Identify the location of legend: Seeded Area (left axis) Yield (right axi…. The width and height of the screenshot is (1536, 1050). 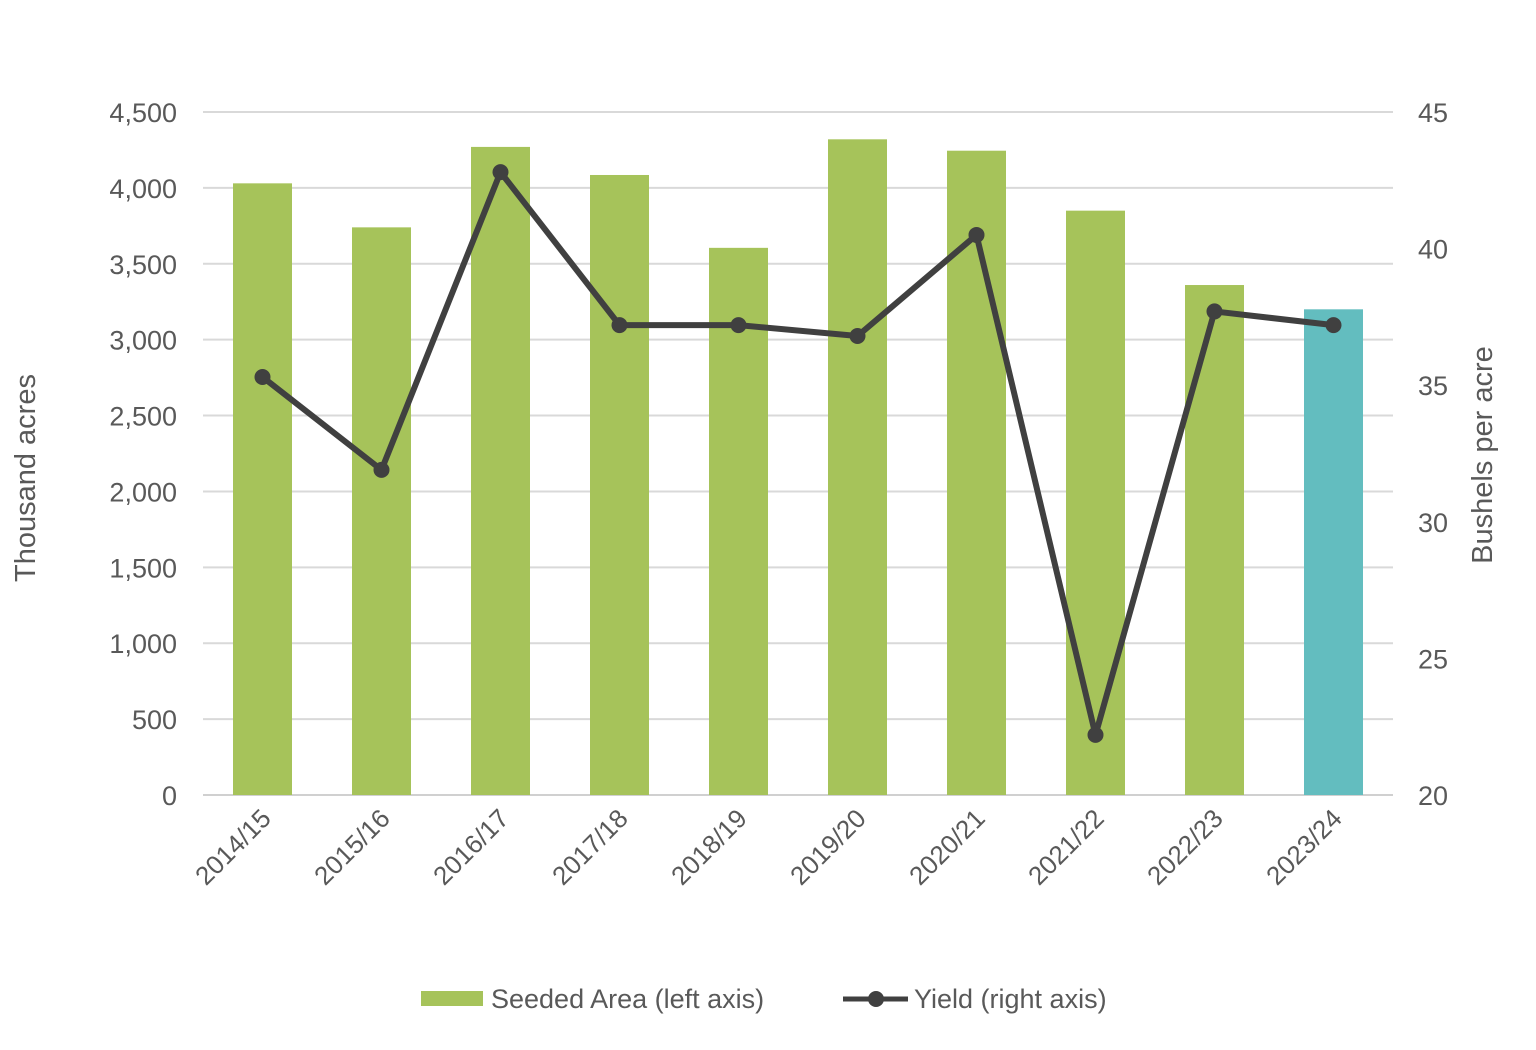
(764, 999).